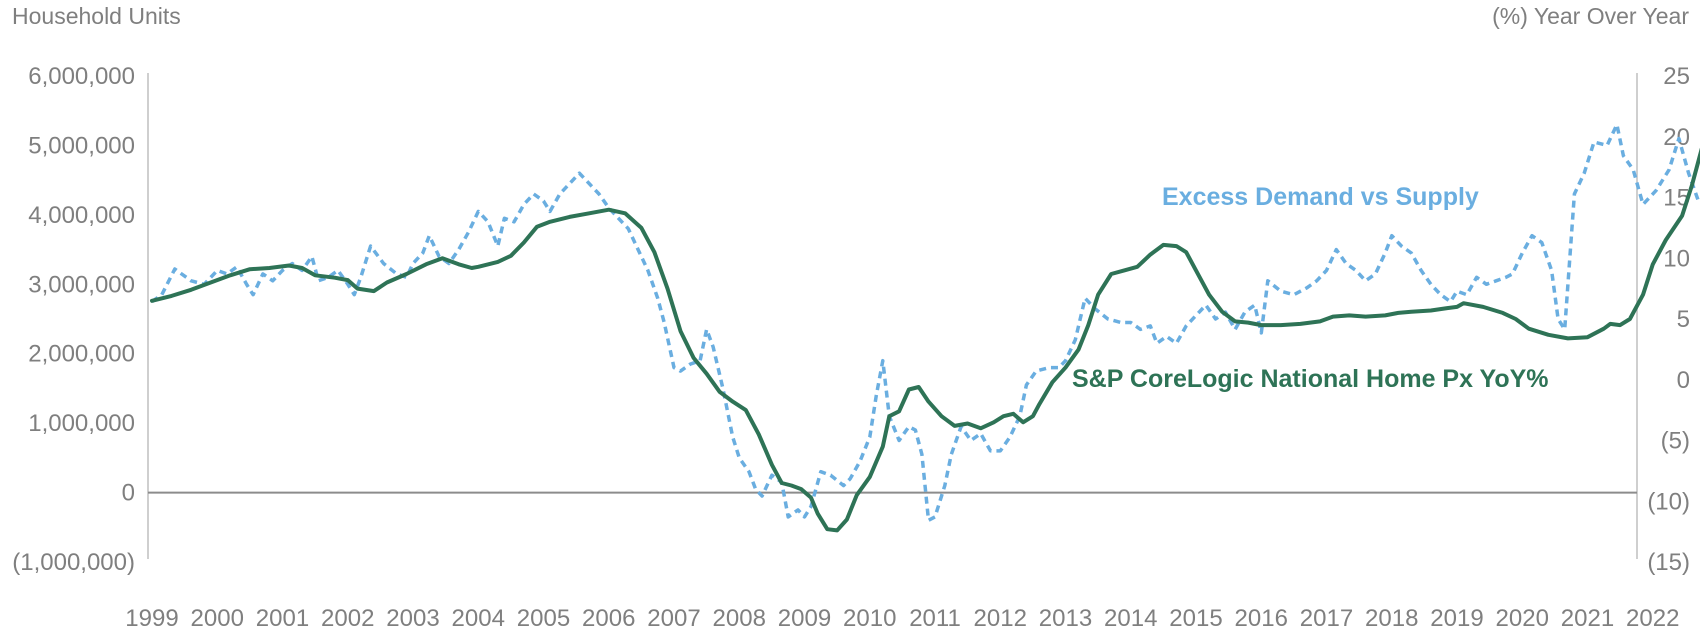 Image resolution: width=1700 pixels, height=633 pixels. Describe the element at coordinates (347, 618) in the screenshot. I see `x-tick-label: 2002` at that location.